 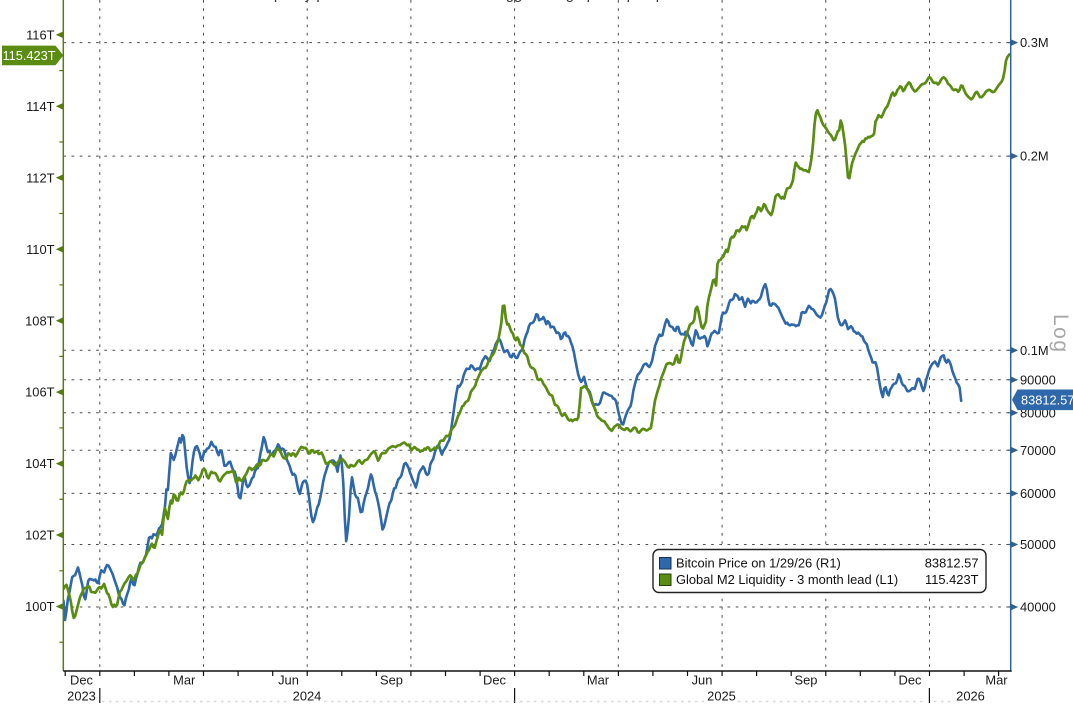 I want to click on svg-text: 116T, so click(x=40, y=34).